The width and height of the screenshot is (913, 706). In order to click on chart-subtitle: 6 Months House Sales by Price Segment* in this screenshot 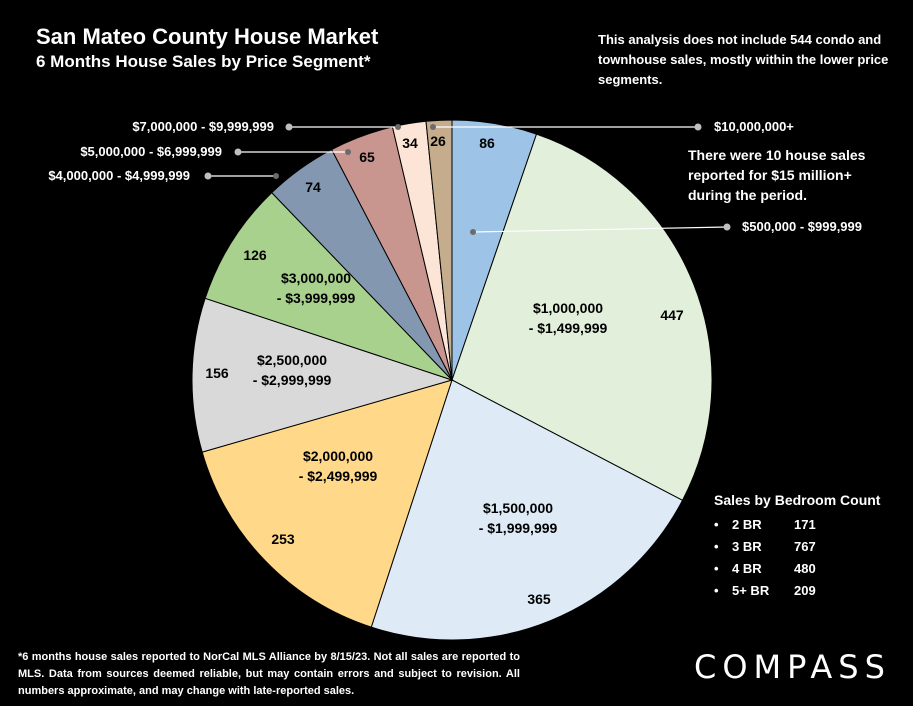, I will do `click(203, 61)`.